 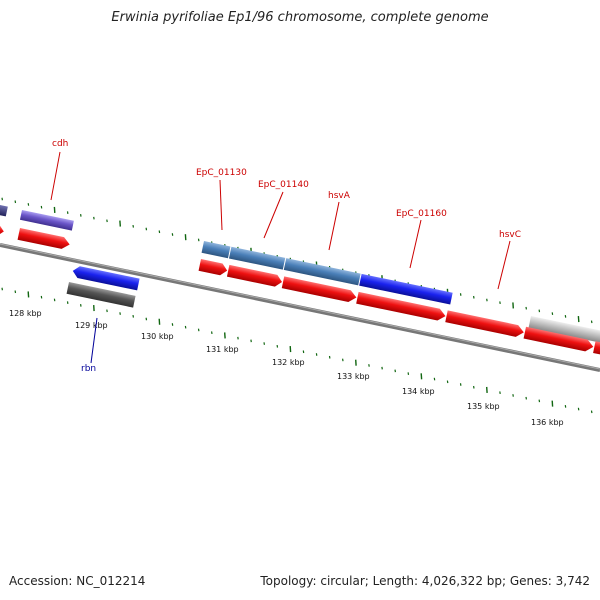 What do you see at coordinates (288, 362) in the screenshot?
I see `scale-label: 132 kbp` at bounding box center [288, 362].